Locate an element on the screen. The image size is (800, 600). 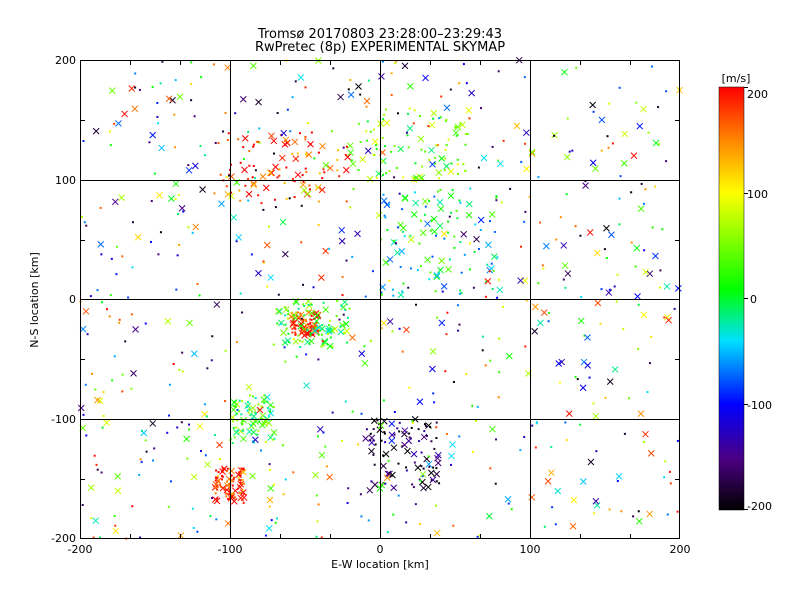
y-axis-label: N-S location [km] is located at coordinates (34, 300).